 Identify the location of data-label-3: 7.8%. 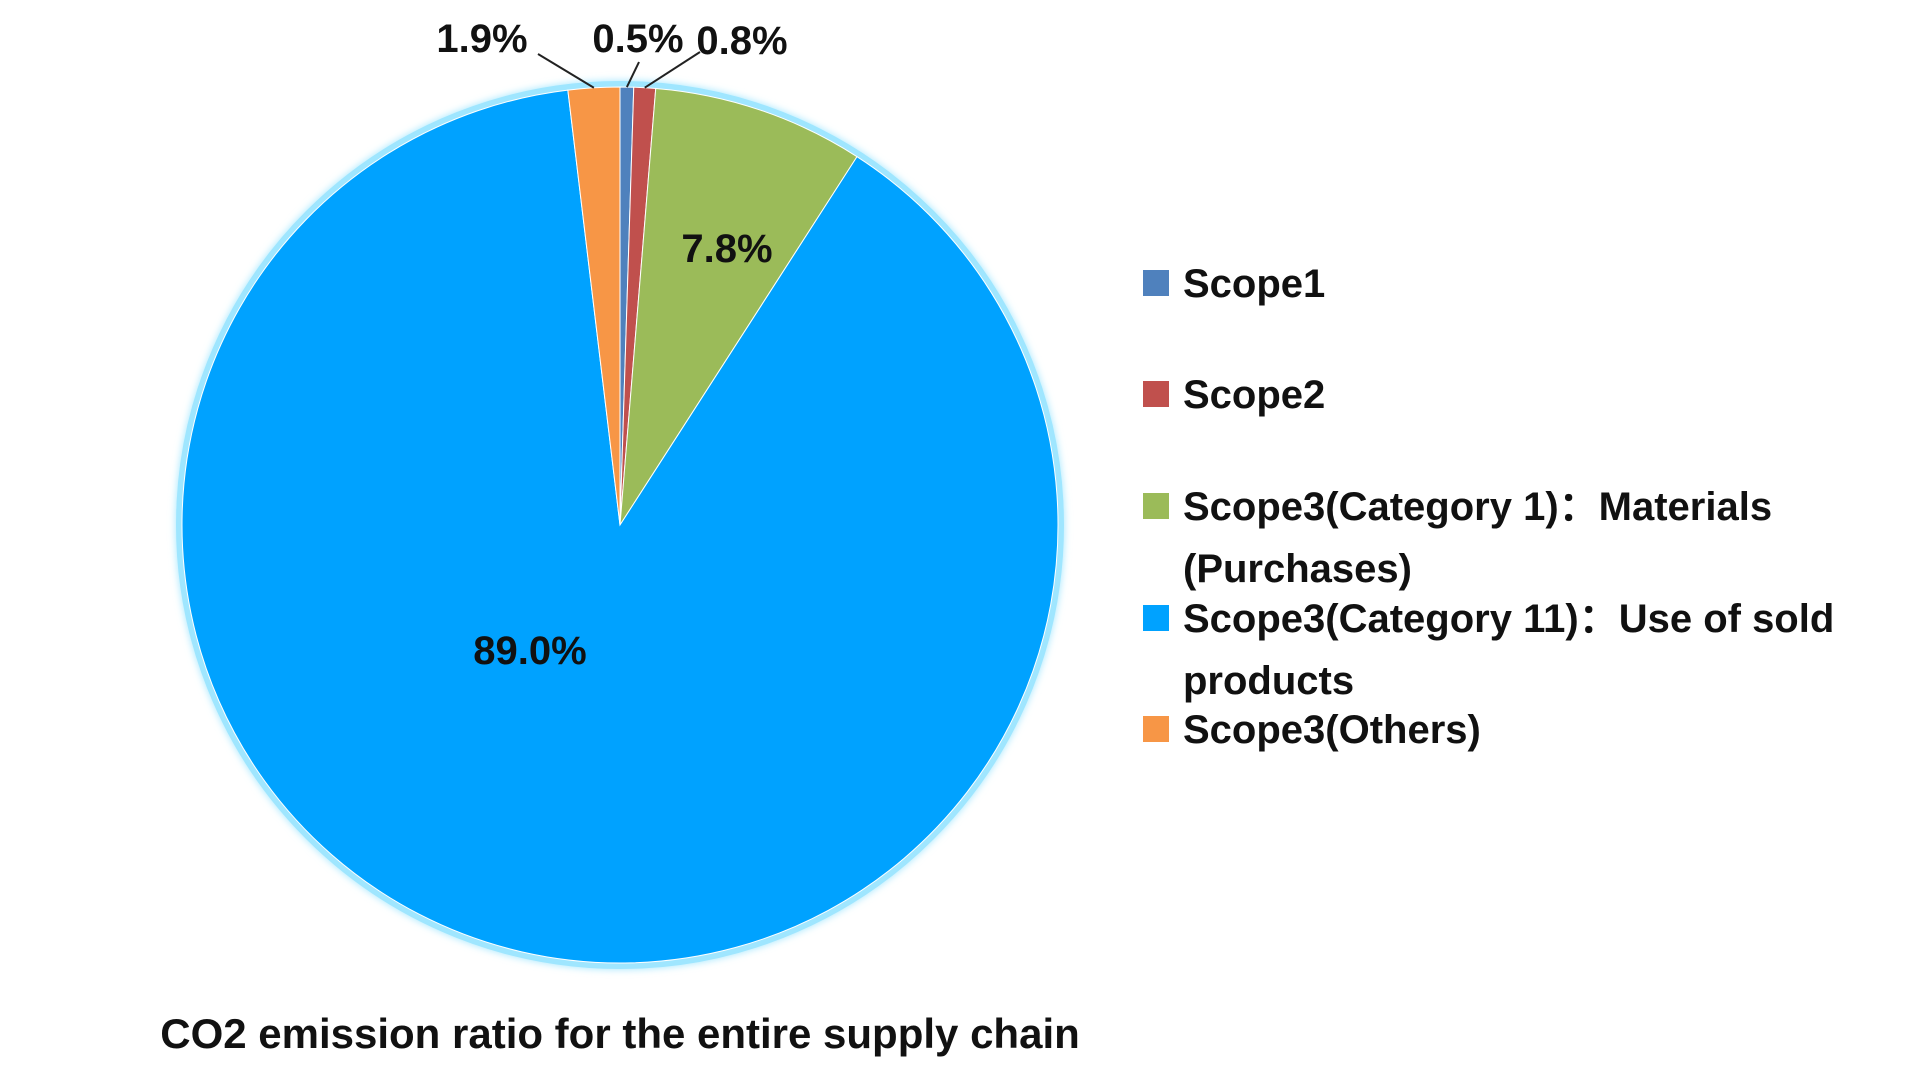
(726, 249).